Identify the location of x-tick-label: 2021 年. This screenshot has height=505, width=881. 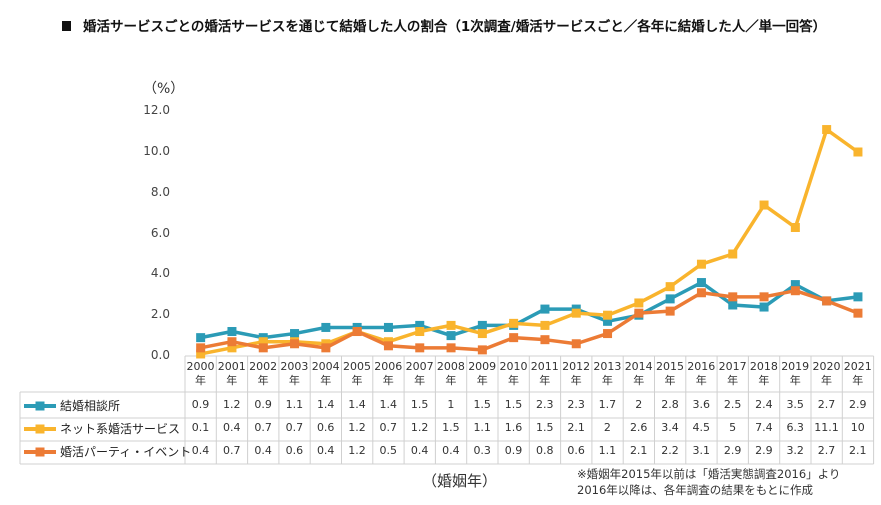
(857, 374).